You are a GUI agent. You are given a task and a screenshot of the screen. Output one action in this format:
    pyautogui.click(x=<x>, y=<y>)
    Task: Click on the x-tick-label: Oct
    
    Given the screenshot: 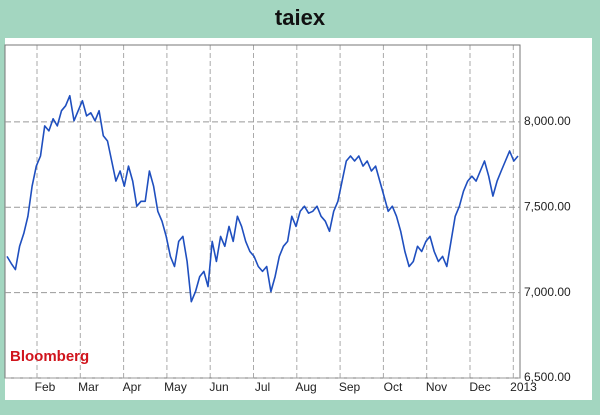 What is the action you would take?
    pyautogui.click(x=393, y=387)
    